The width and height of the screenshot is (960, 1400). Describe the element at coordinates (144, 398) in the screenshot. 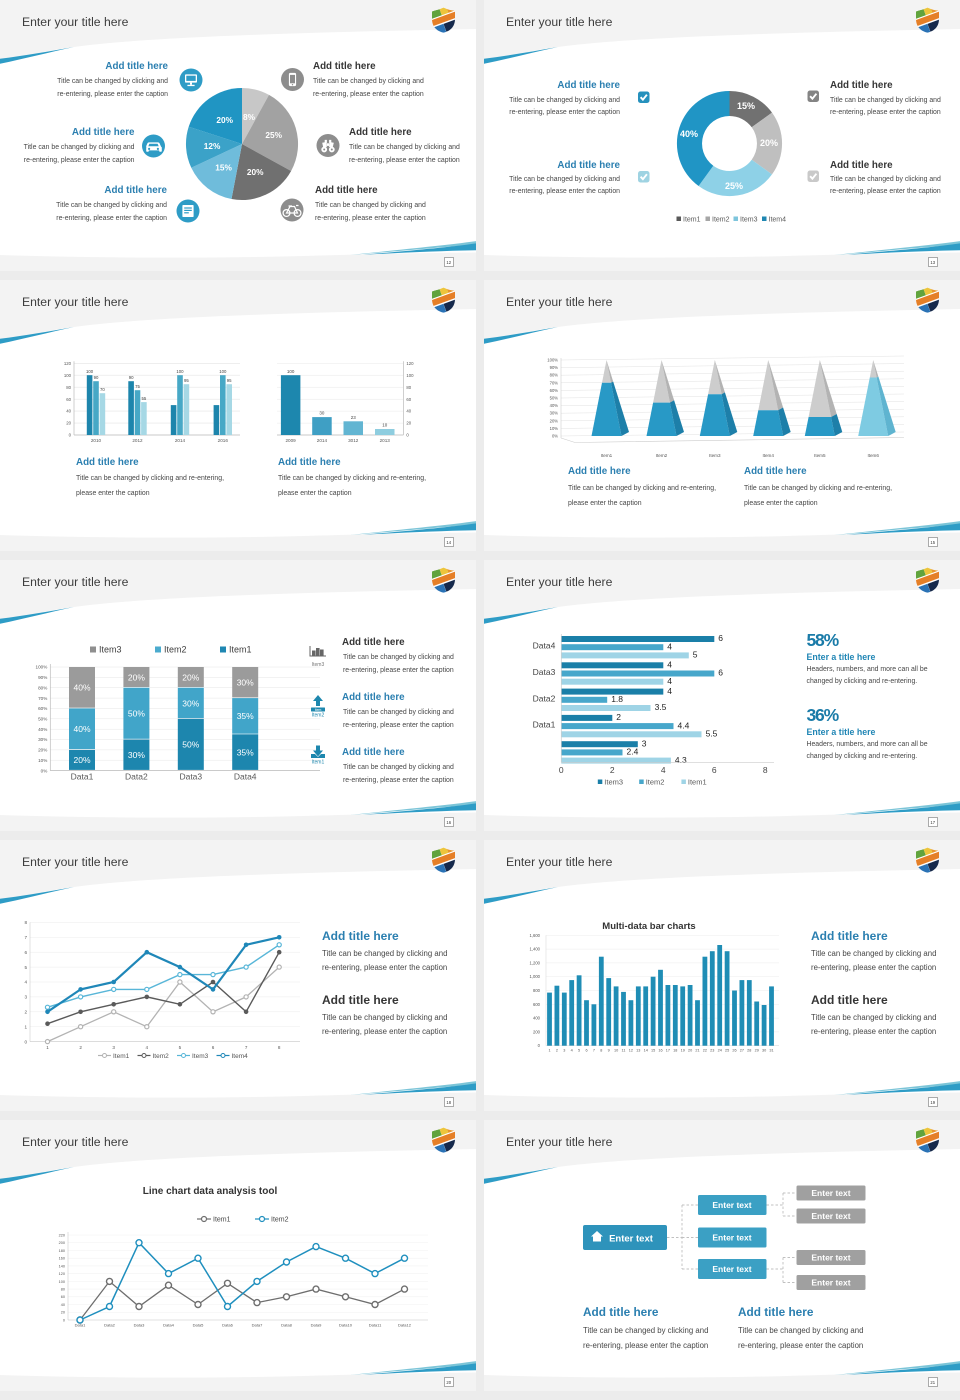

I see `svg-text: 55` at that location.